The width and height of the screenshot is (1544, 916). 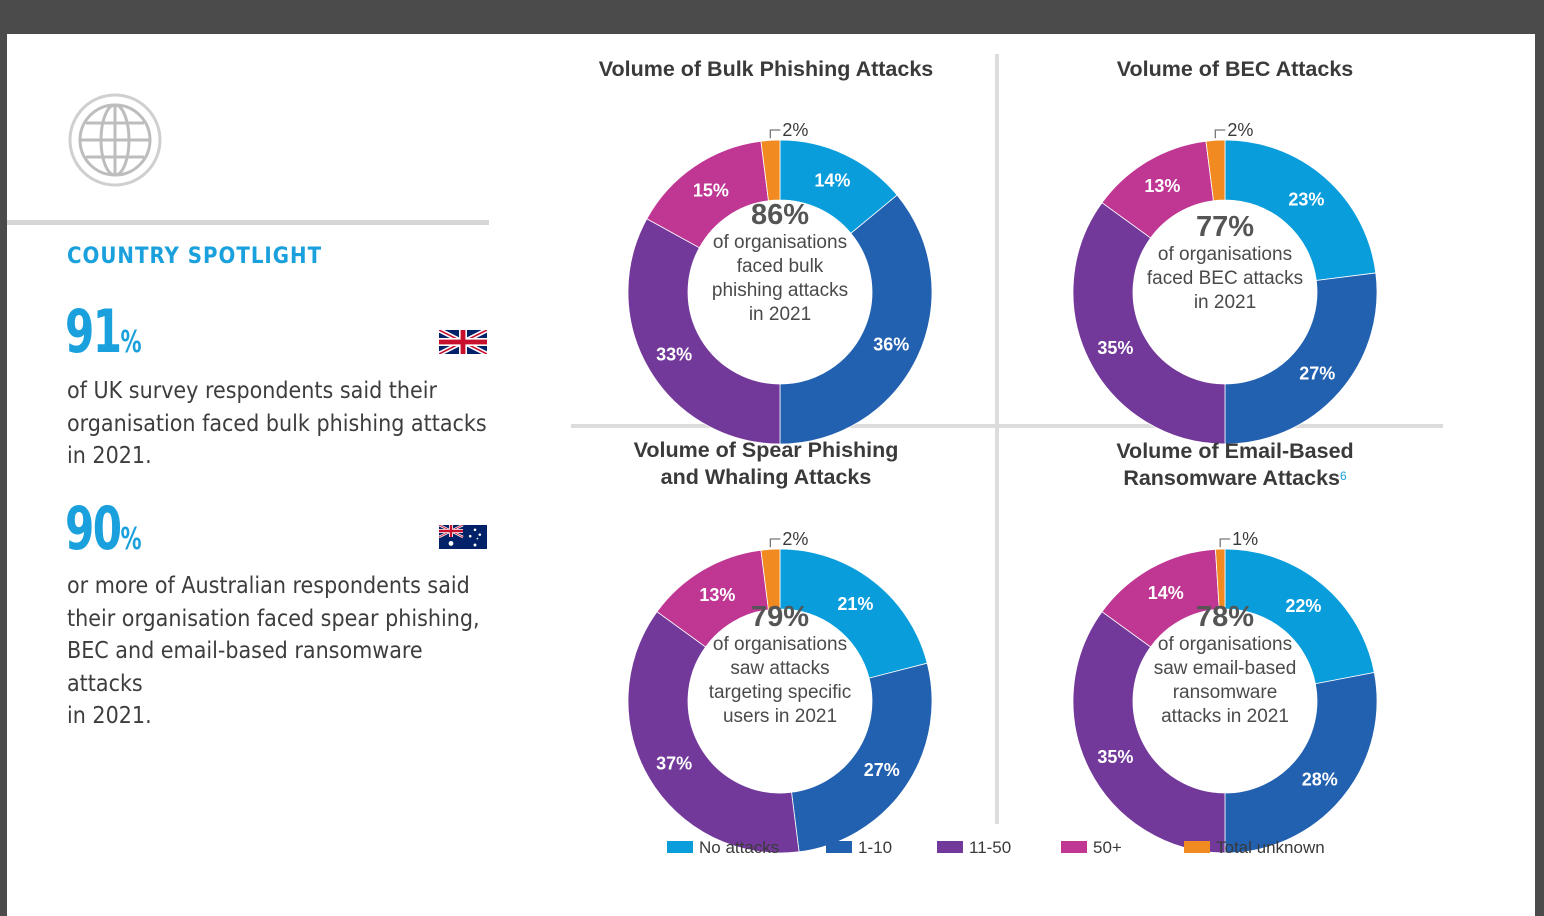 What do you see at coordinates (780, 215) in the screenshot?
I see `center-stat-value: 86%` at bounding box center [780, 215].